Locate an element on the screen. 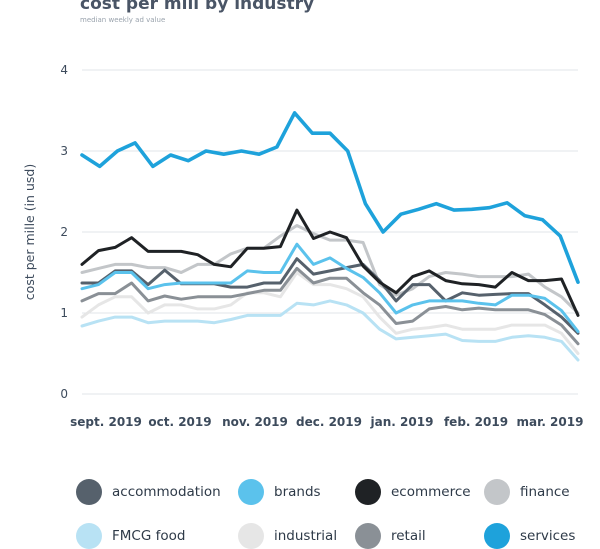 This screenshot has width=600, height=549. legend-label: services is located at coordinates (548, 536).